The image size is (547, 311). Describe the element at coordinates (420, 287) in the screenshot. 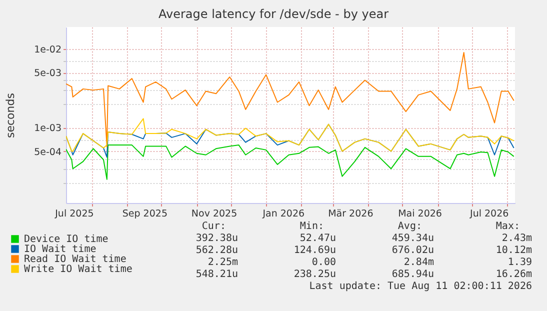

I see `text: Last update: Tue Aug 11 02:00:11 2026` at that location.